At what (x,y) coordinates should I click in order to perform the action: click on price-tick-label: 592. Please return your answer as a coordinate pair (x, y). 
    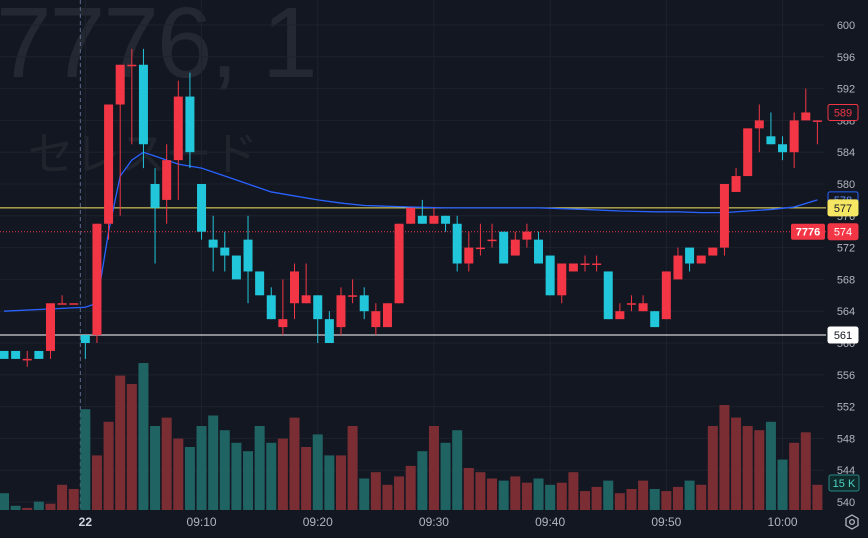
    Looking at the image, I should click on (846, 90).